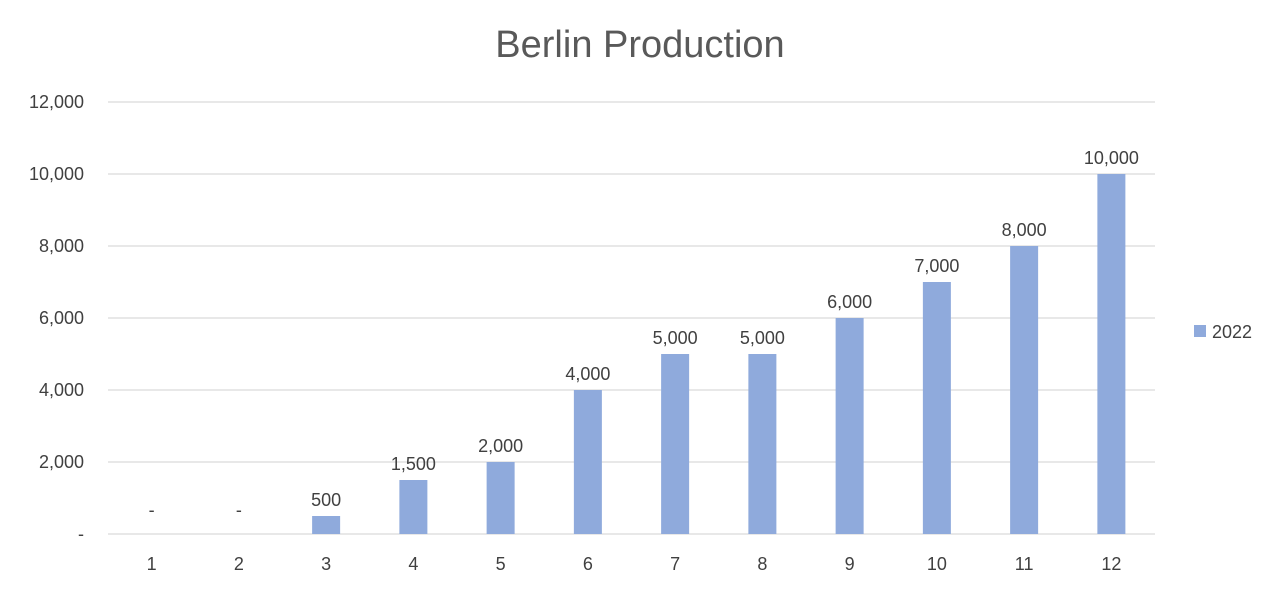 Image resolution: width=1280 pixels, height=589 pixels. Describe the element at coordinates (413, 464) in the screenshot. I see `data-label: 1,500` at that location.